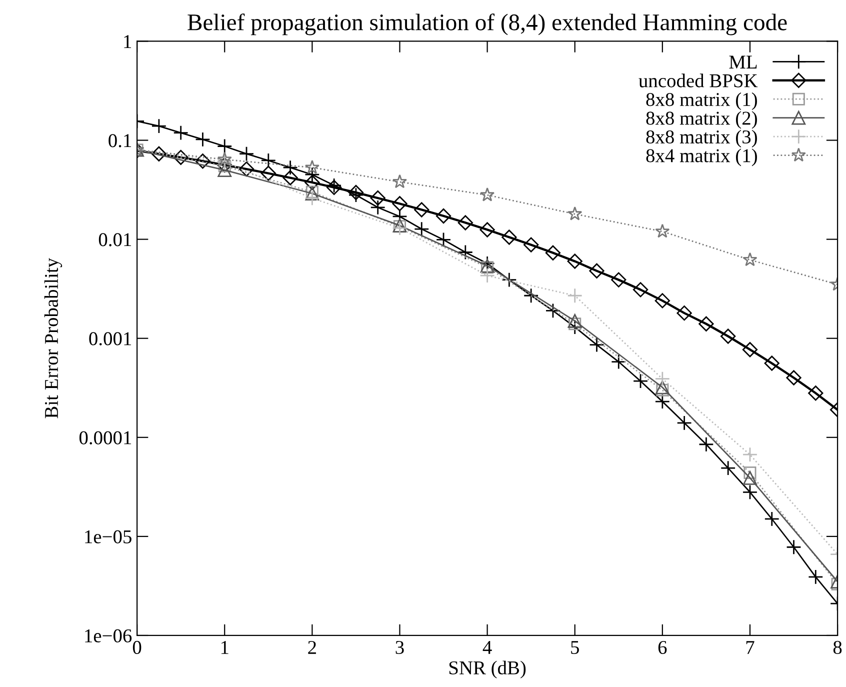 Image resolution: width=846 pixels, height=687 pixels. What do you see at coordinates (400, 647) in the screenshot?
I see `x-tick-label: 3` at bounding box center [400, 647].